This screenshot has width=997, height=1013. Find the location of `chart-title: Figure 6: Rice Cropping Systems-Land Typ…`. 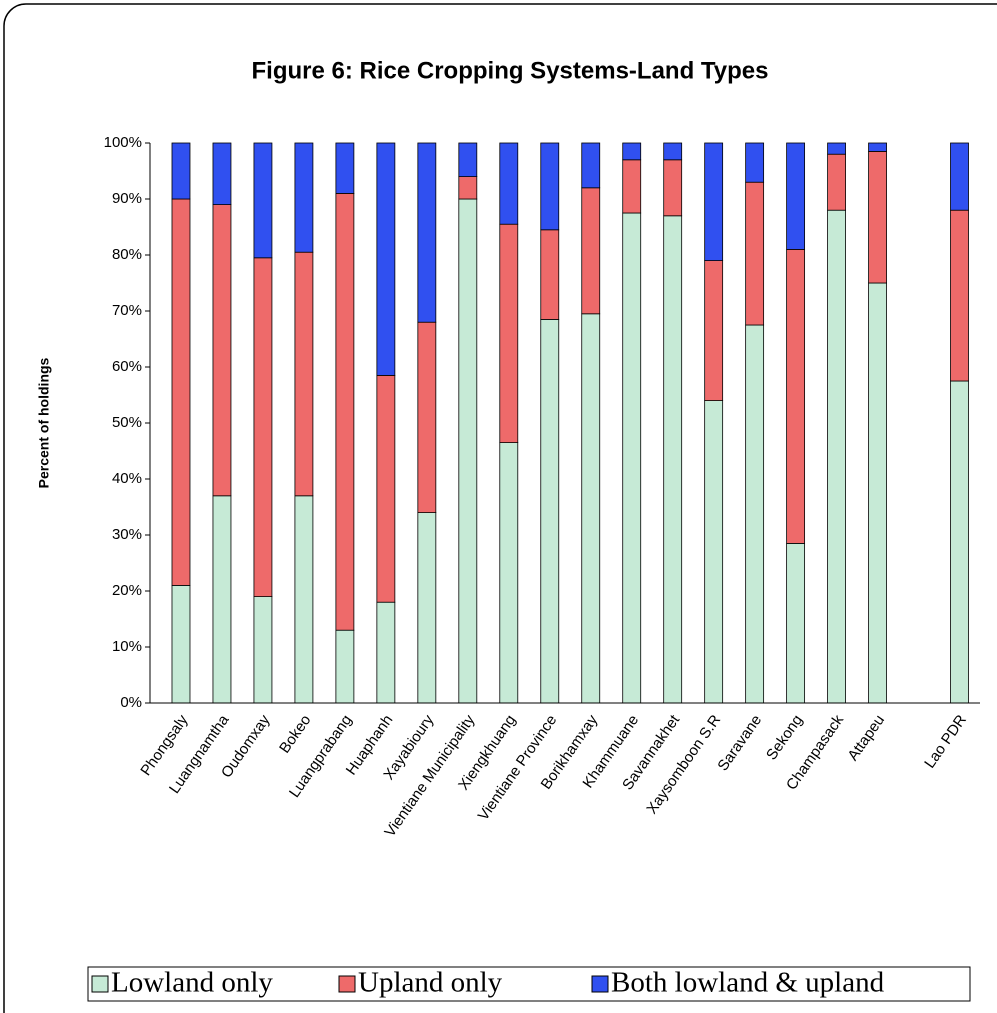

chart-title: Figure 6: Rice Cropping Systems-Land Typ… is located at coordinates (510, 70).